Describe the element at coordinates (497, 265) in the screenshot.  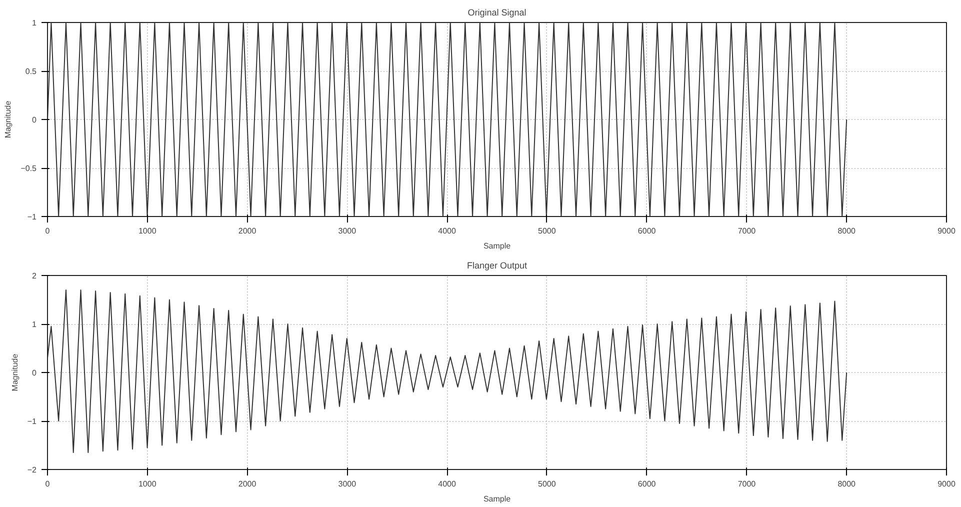
I see `chart-title: Flanger Output` at that location.